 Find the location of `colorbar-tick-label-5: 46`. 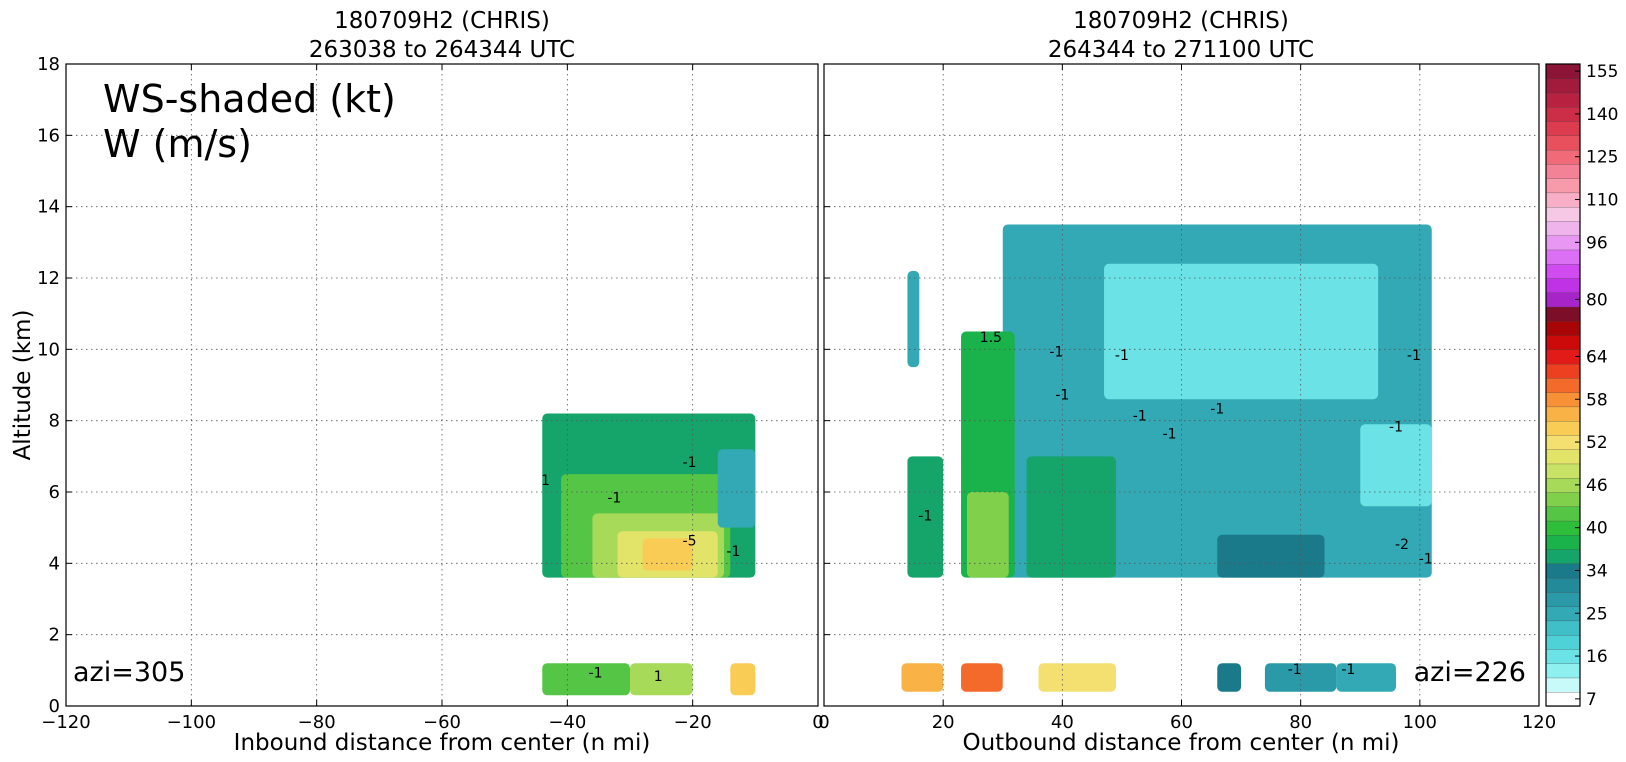

colorbar-tick-label-5: 46 is located at coordinates (1597, 486).